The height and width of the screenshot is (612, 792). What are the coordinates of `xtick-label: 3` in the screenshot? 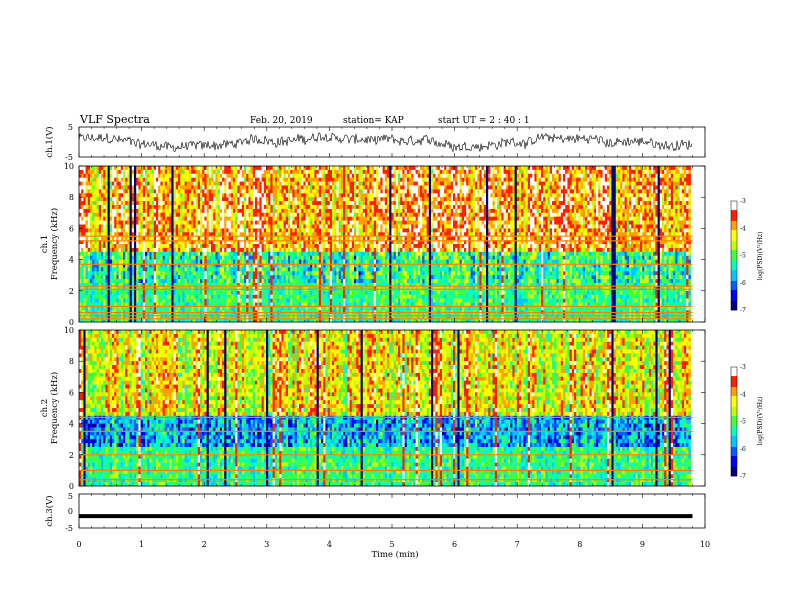 It's located at (266, 544).